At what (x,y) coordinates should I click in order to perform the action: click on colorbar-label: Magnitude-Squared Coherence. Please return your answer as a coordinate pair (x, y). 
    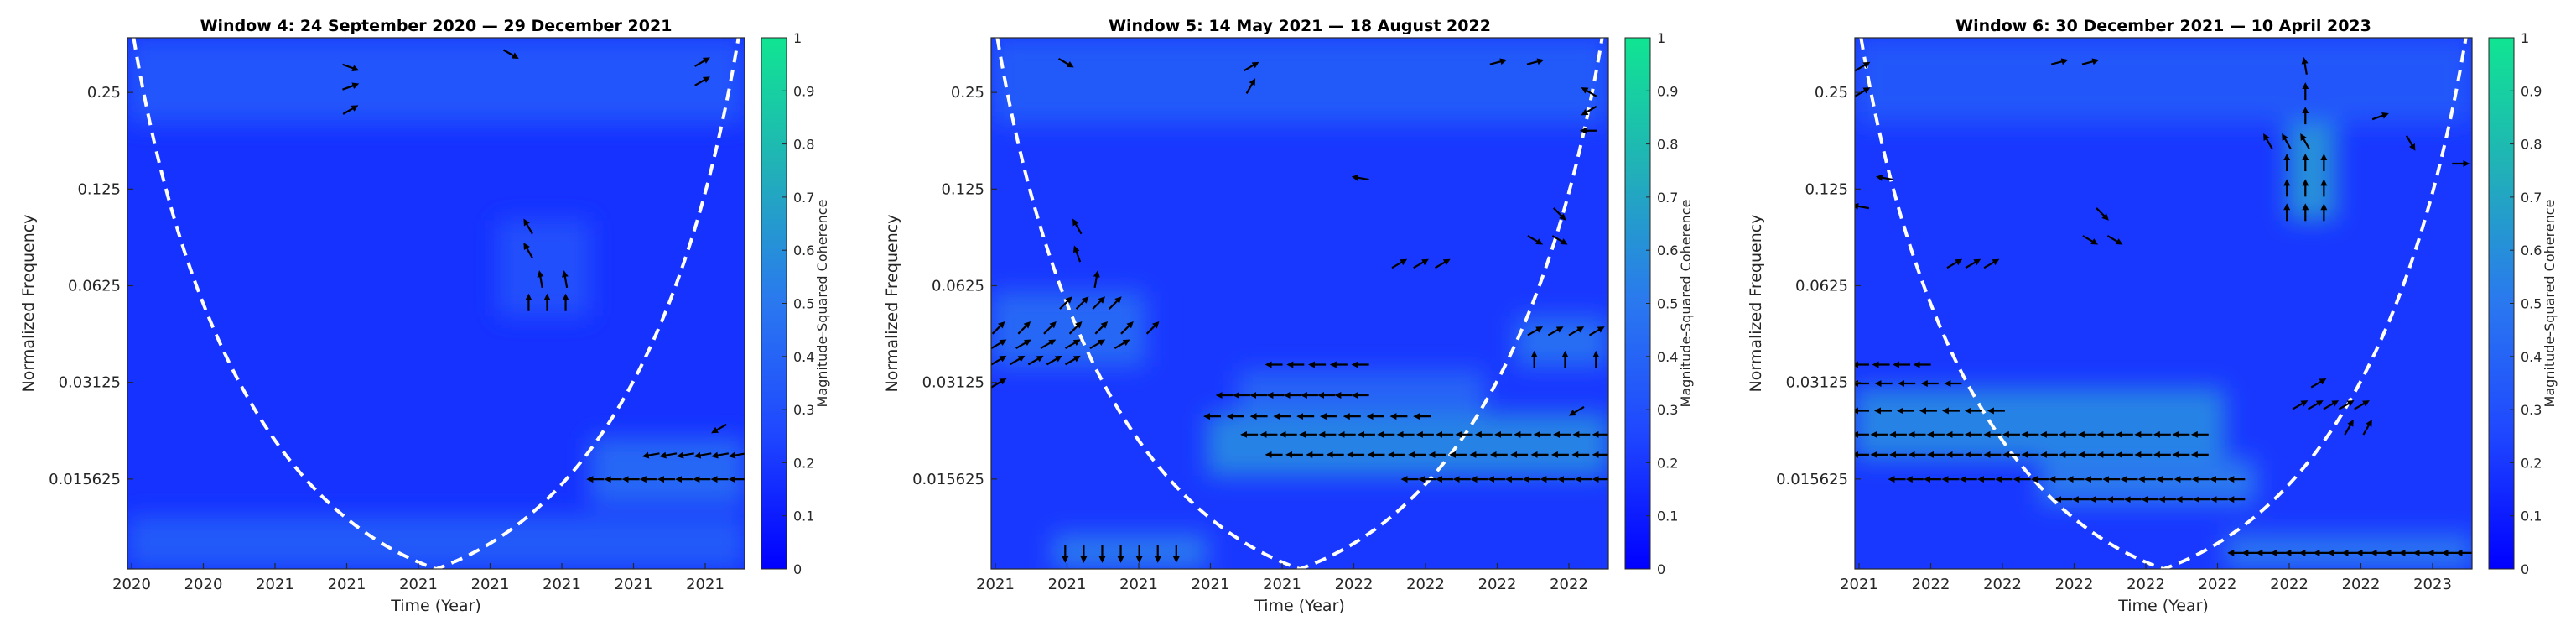
    Looking at the image, I should click on (1686, 304).